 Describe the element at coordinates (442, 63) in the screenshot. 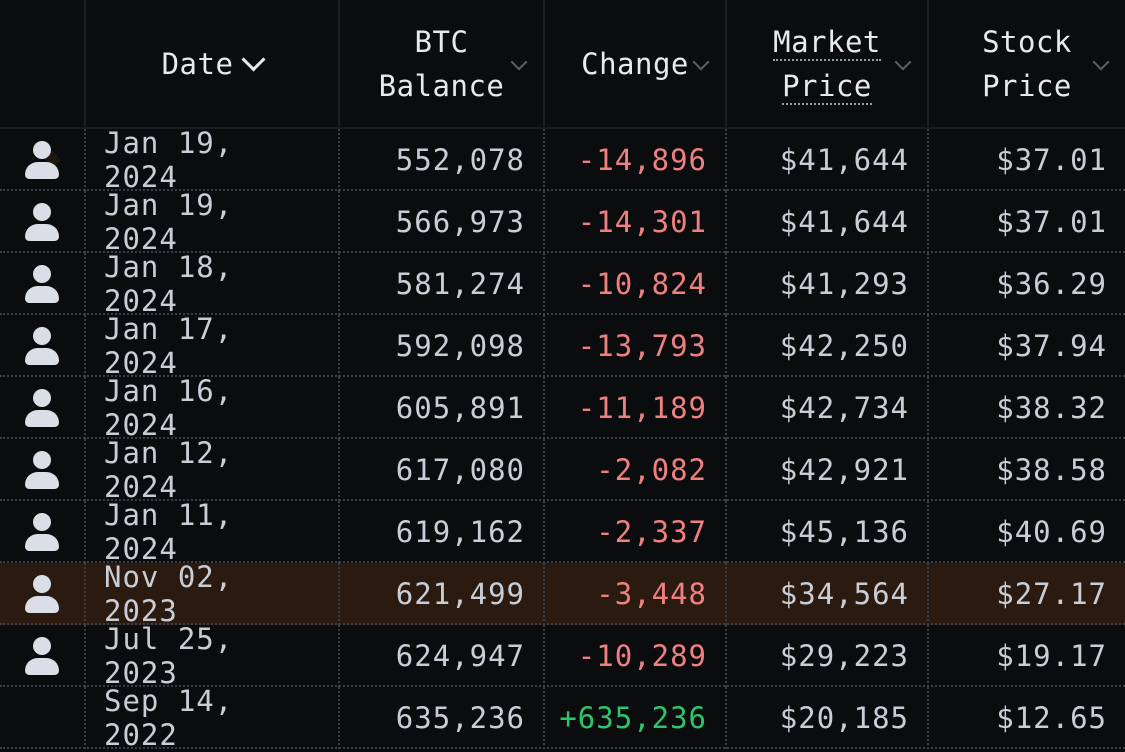

I see `header-btc-balance: BTC Balance` at that location.